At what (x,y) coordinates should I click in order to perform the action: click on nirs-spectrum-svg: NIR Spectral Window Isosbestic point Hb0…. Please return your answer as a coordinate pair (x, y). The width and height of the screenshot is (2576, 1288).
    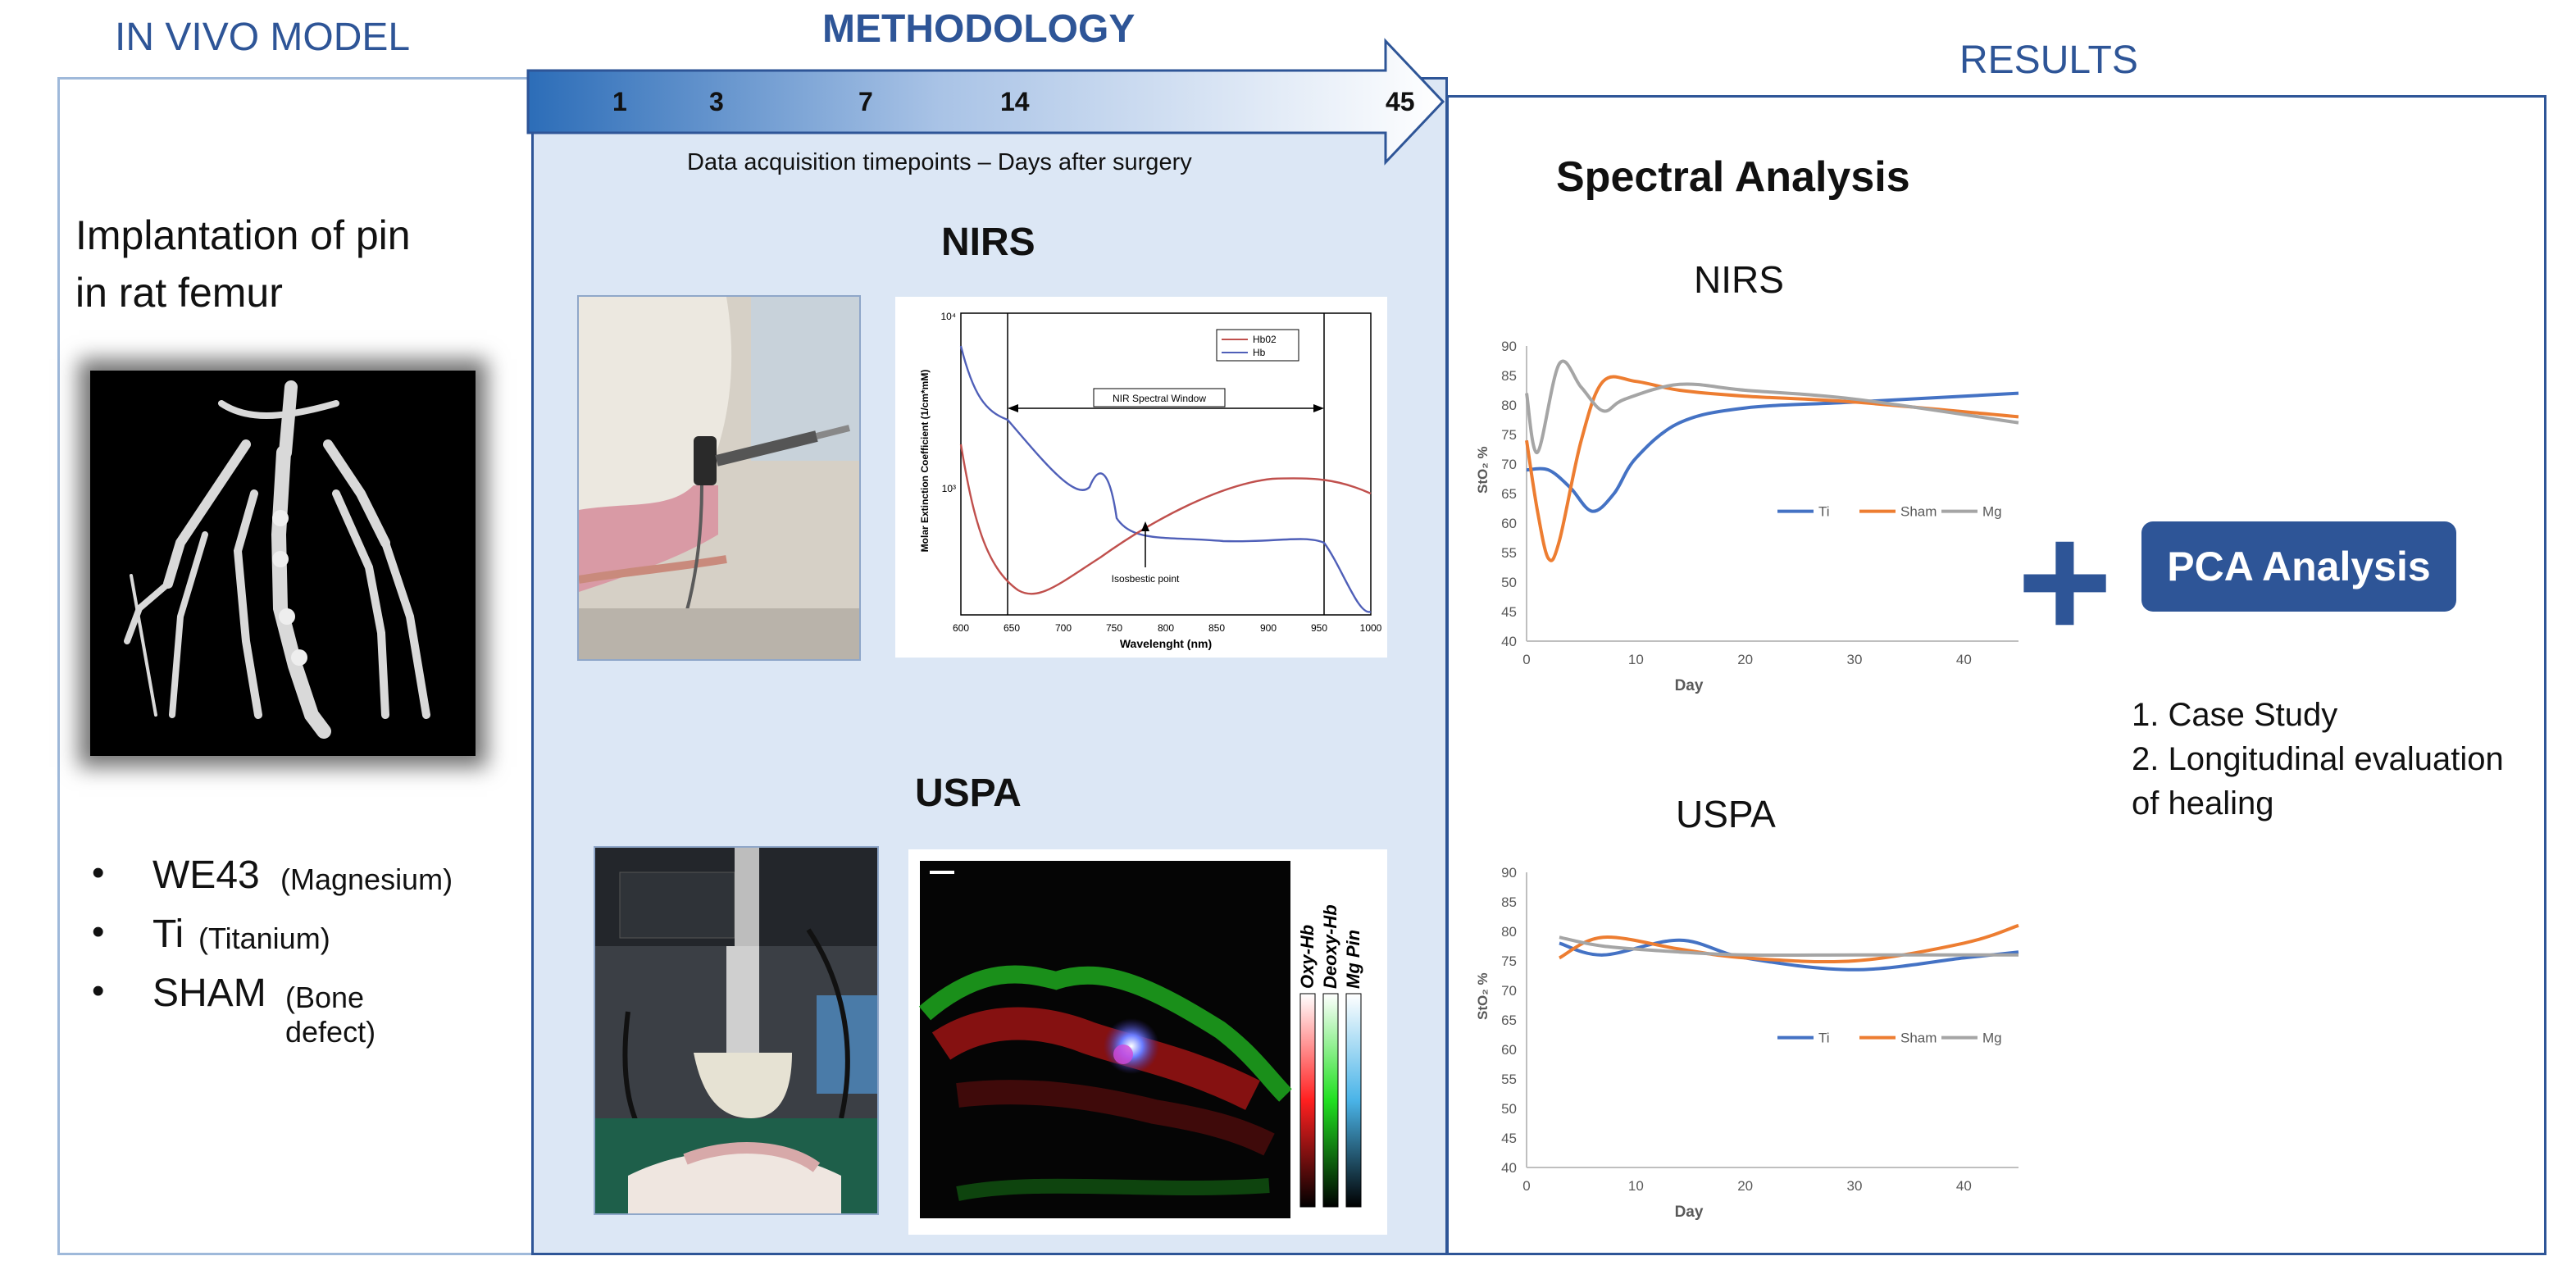
    Looking at the image, I should click on (1150, 481).